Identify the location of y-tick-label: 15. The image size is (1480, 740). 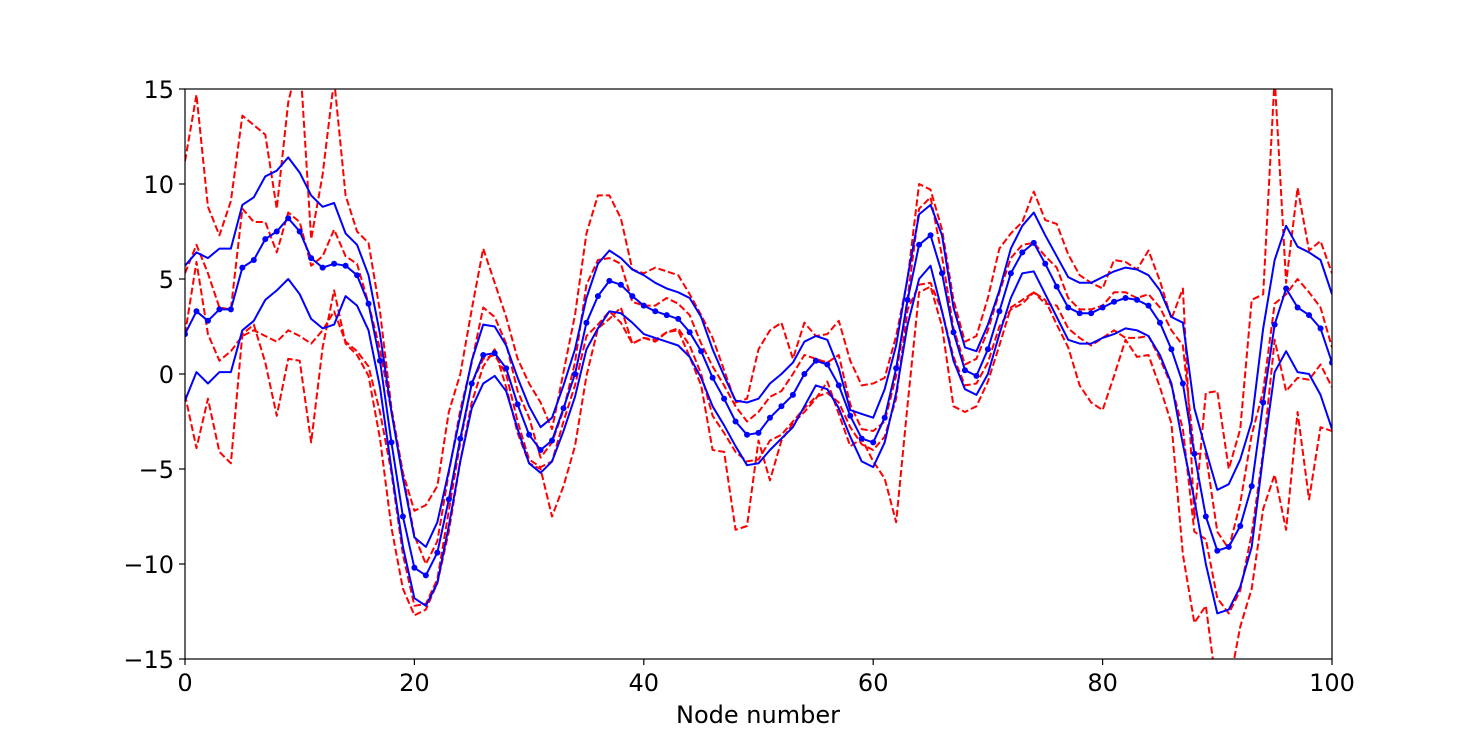
(158, 90).